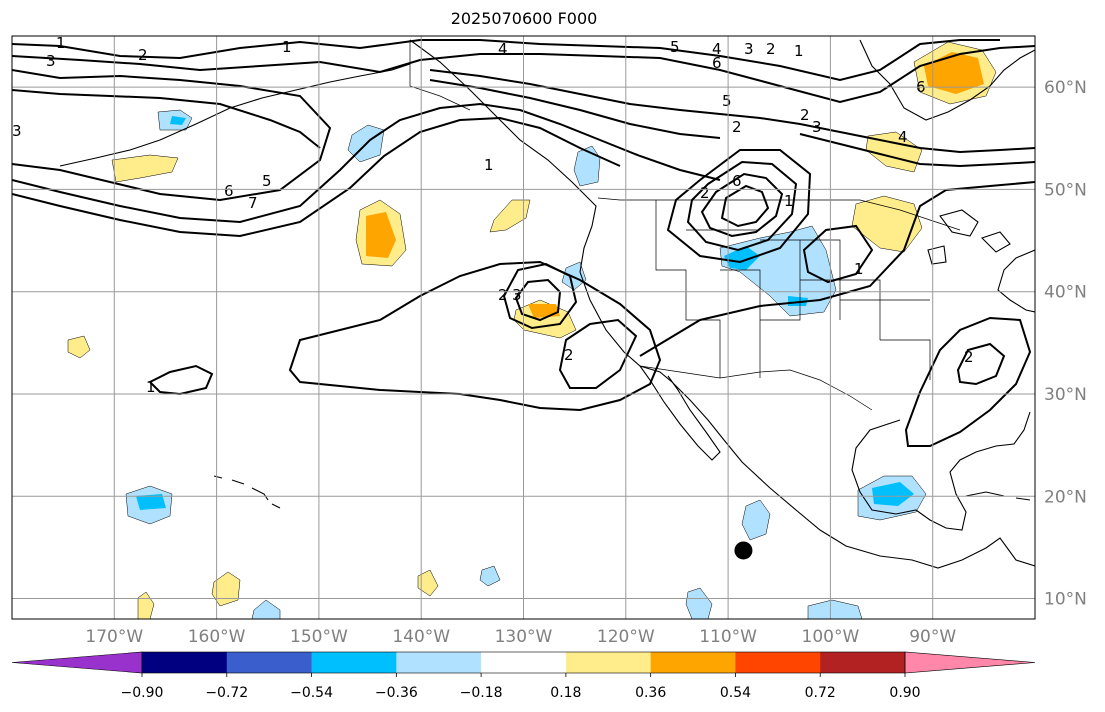 The height and width of the screenshot is (712, 1105). I want to click on latitude-tick-label: 30°N, so click(1065, 395).